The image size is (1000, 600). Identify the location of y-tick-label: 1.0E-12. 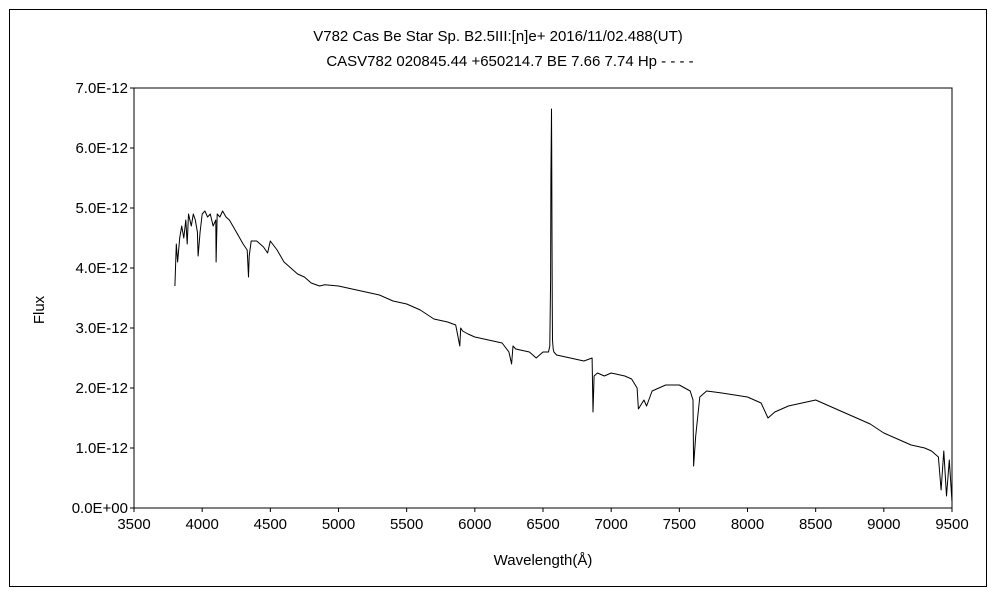
(101, 448).